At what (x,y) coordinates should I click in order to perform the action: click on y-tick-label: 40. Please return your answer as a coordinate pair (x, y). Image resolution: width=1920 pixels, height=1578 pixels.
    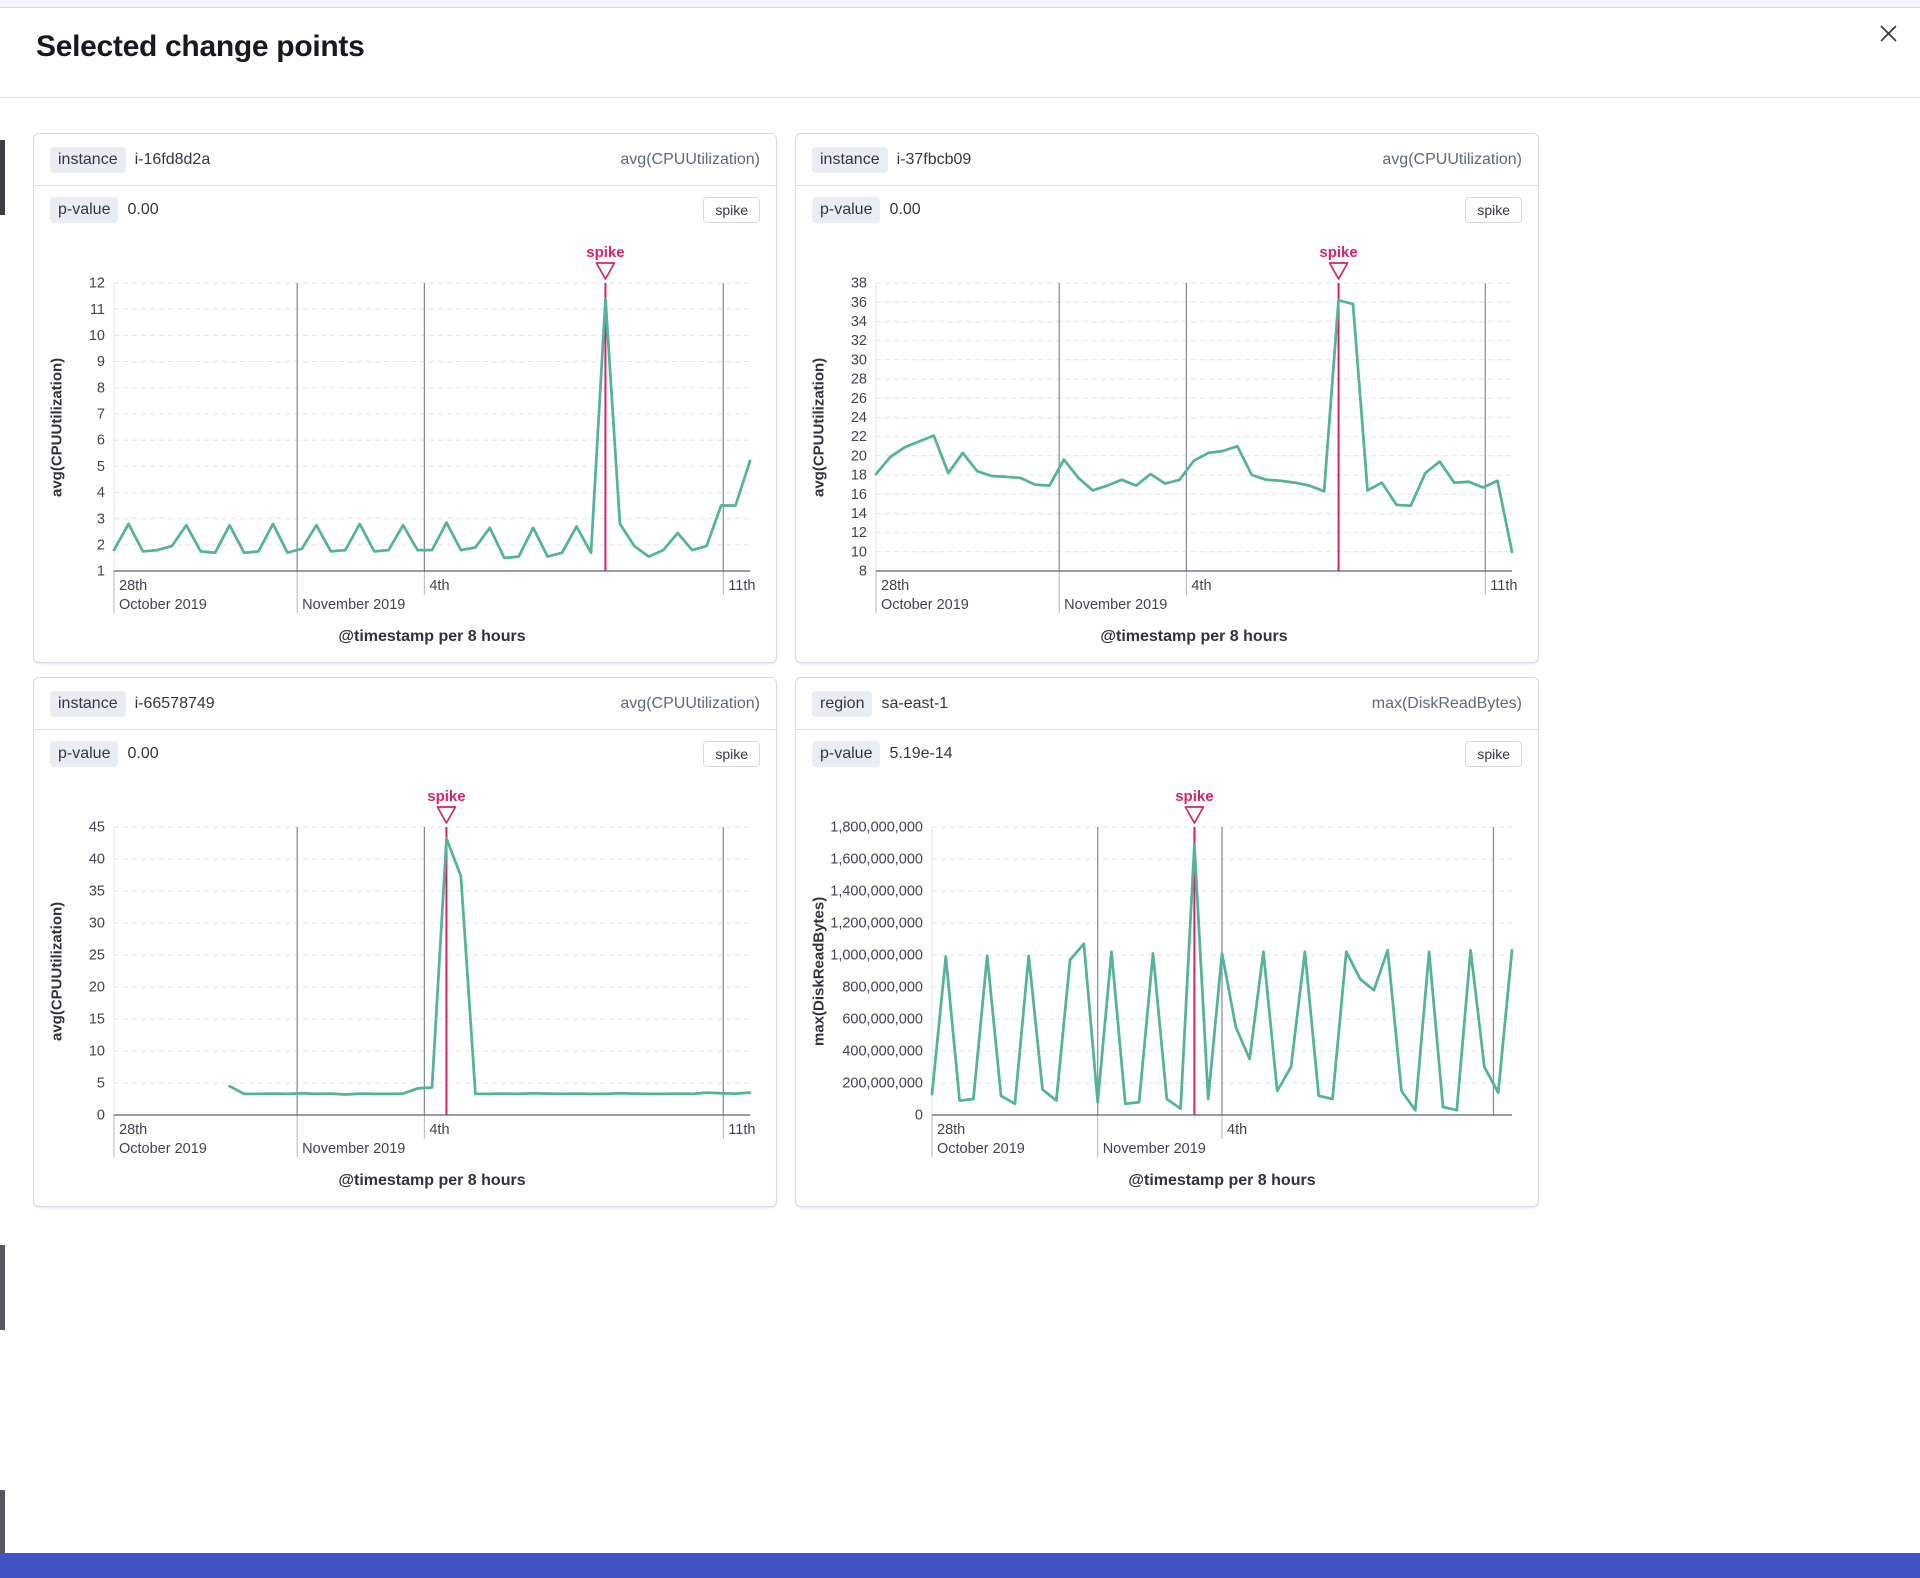
    Looking at the image, I should click on (97, 860).